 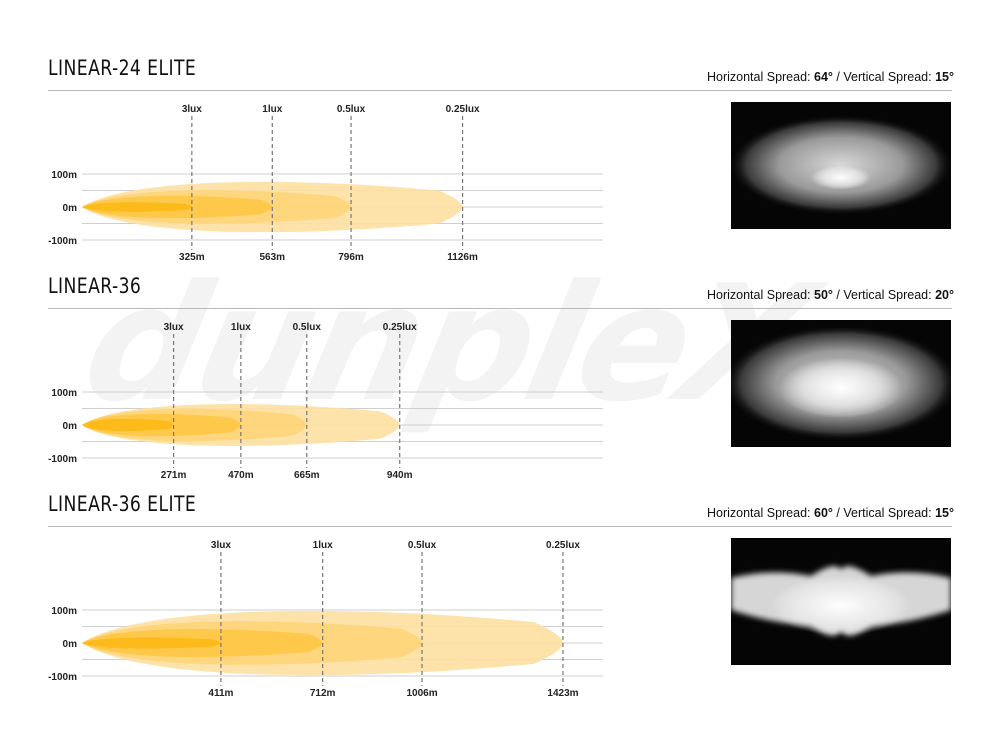 I want to click on distance-label: 1423m, so click(x=562, y=693).